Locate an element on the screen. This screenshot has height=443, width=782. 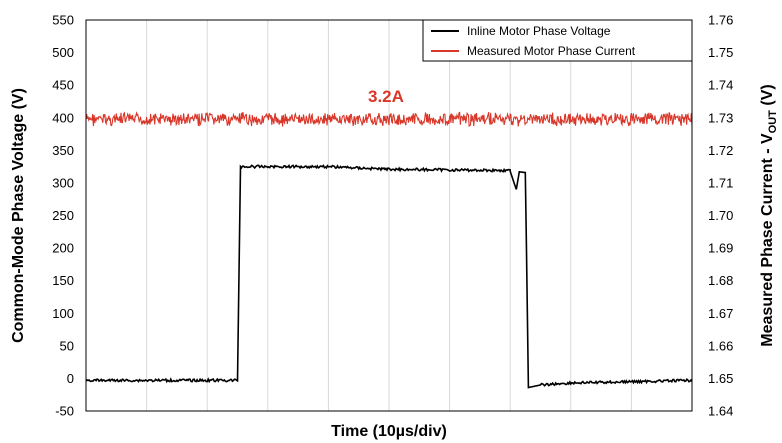
x-axis-label: Time (10µs/div) is located at coordinates (389, 431).